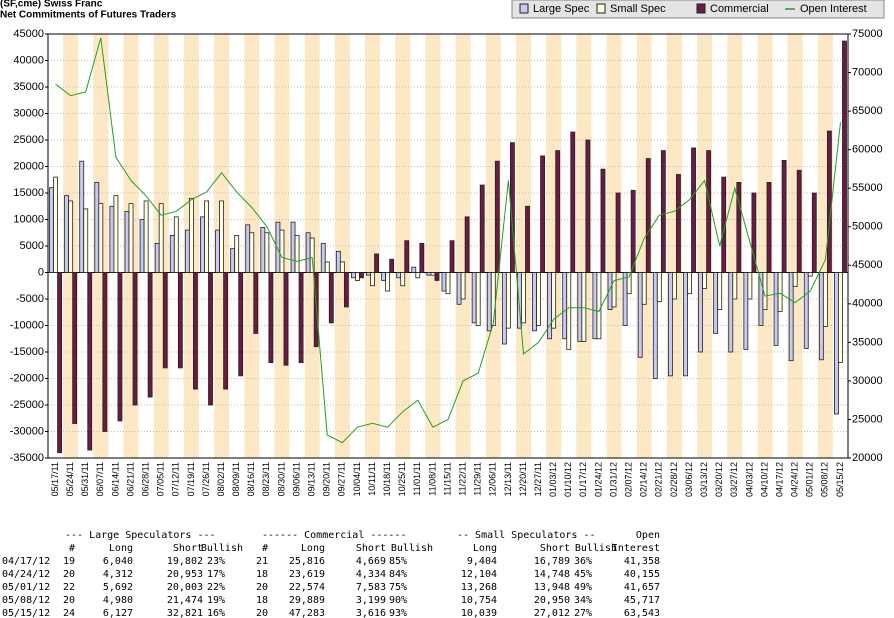  I want to click on x-tick-label: 01/03/12, so click(553, 479).